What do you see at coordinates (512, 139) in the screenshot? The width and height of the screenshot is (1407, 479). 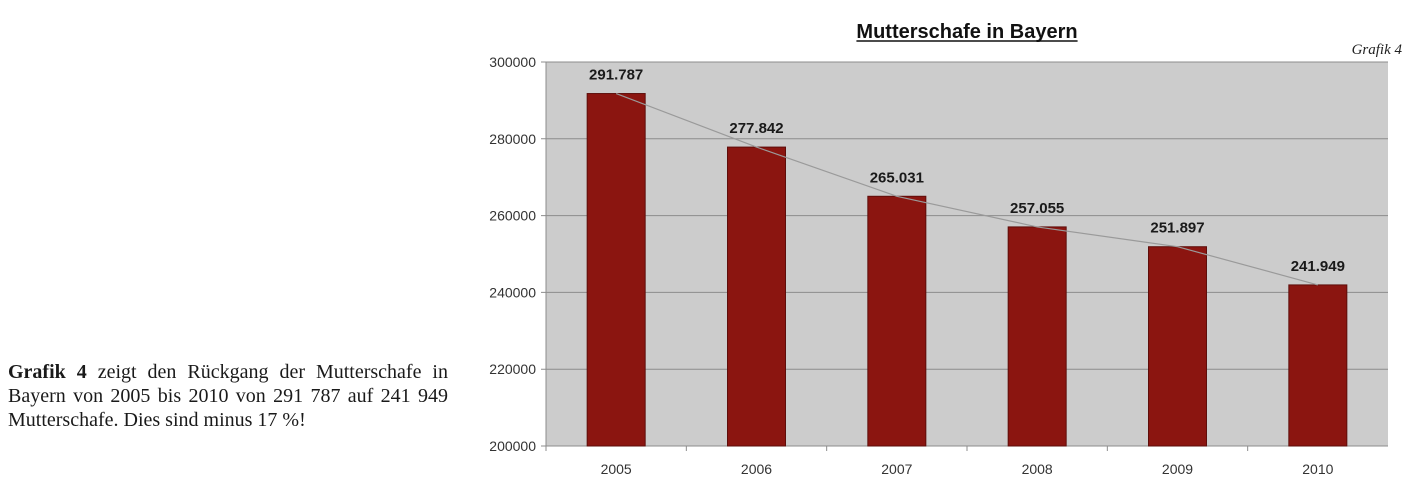 I see `y-tick-label: 280000` at bounding box center [512, 139].